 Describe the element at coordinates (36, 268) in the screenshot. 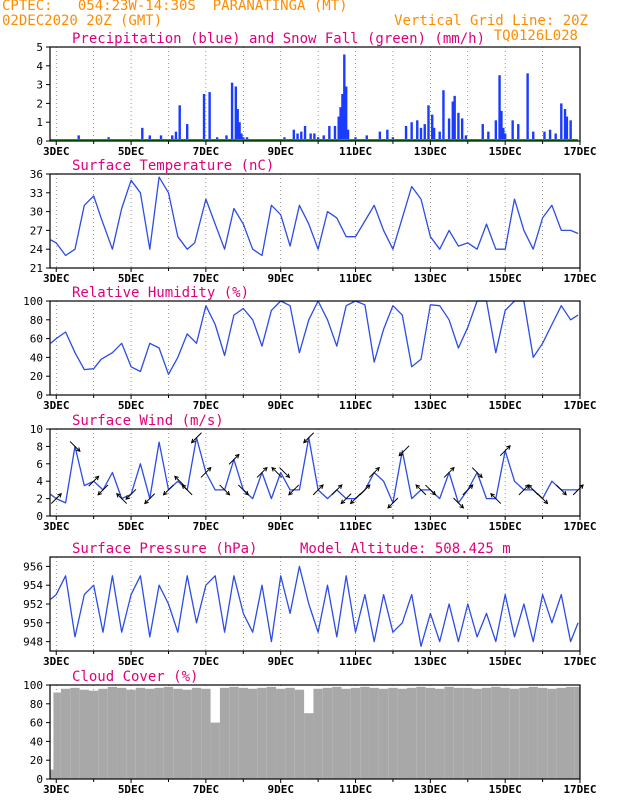

I see `y-tick-label: 21` at that location.